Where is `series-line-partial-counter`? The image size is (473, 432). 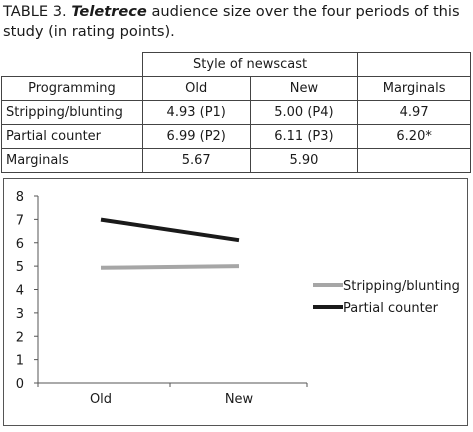 series-line-partial-counter is located at coordinates (170, 230).